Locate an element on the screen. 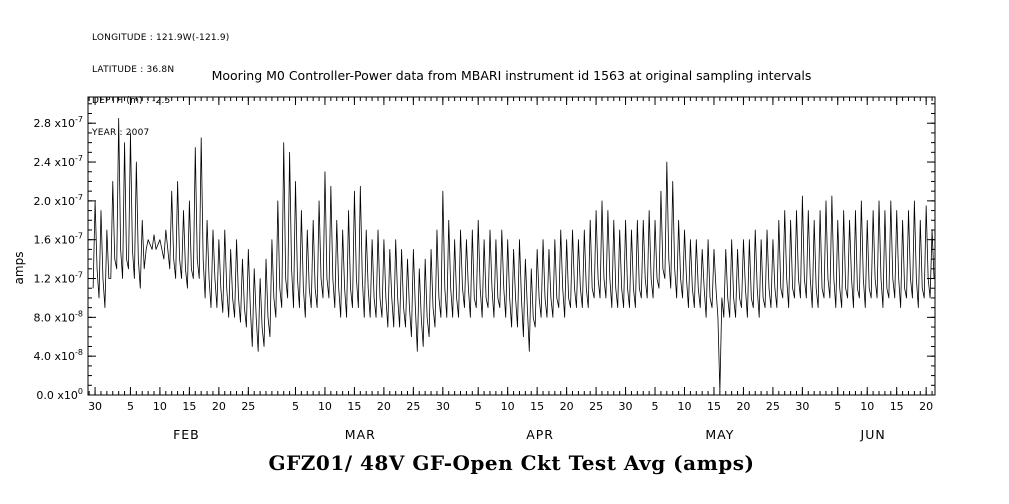 The image size is (1009, 504). month-label: JUN is located at coordinates (873, 434).